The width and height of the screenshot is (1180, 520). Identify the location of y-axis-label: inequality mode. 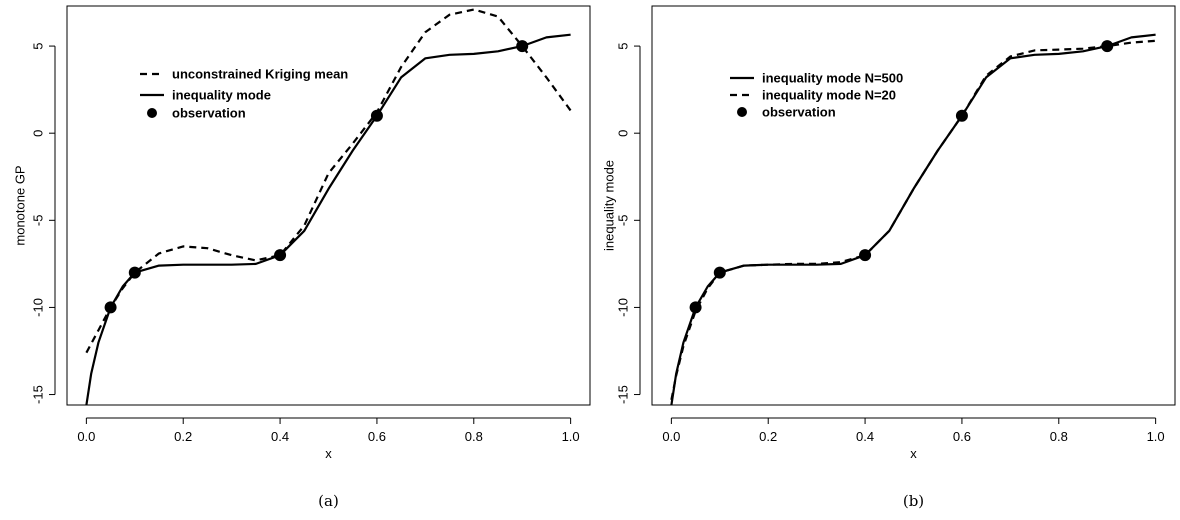
(609, 205).